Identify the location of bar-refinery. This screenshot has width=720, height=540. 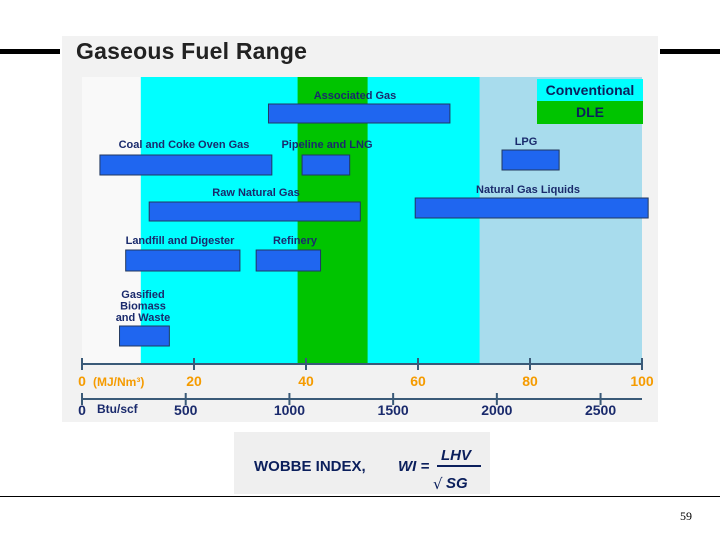
(288, 260).